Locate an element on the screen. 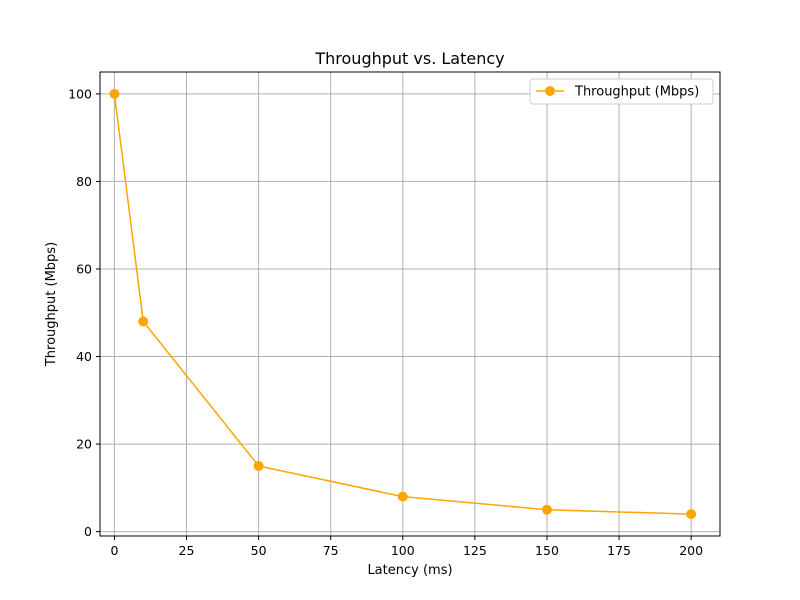 The image size is (800, 600). x-tick-label: 125 is located at coordinates (475, 550).